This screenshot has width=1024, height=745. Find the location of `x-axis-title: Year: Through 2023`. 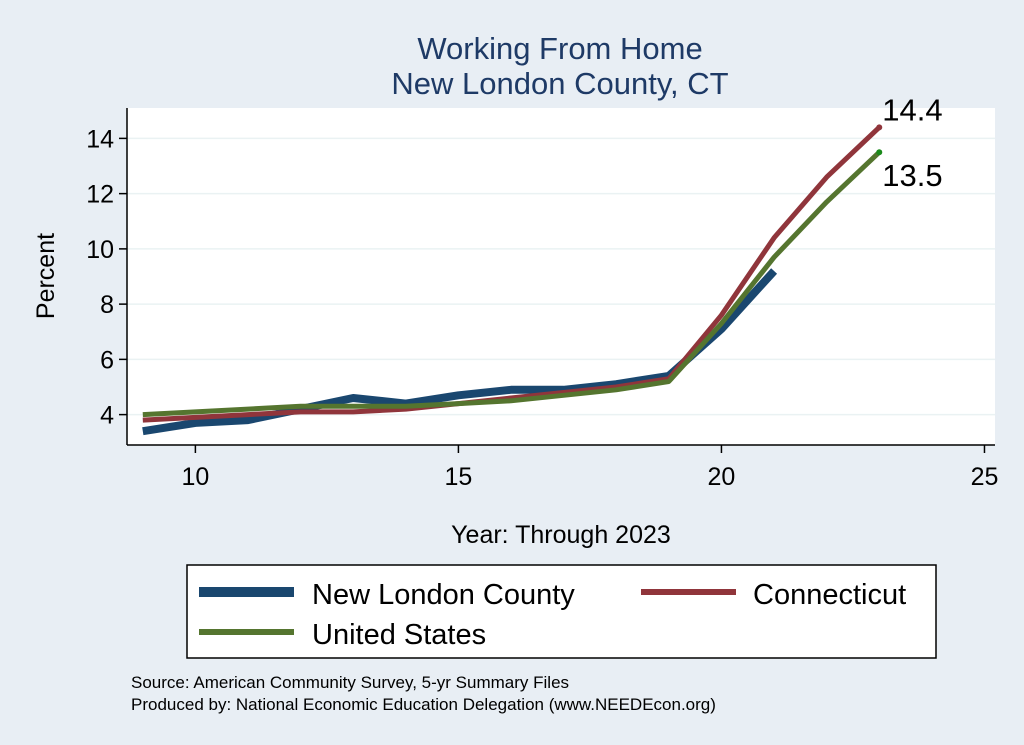

x-axis-title: Year: Through 2023 is located at coordinates (561, 535).